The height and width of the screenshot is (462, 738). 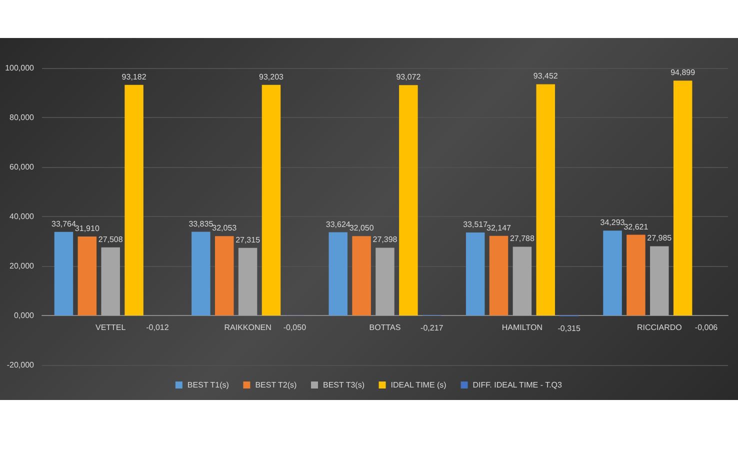 I want to click on y-tick-label: 20,000, so click(x=22, y=266).